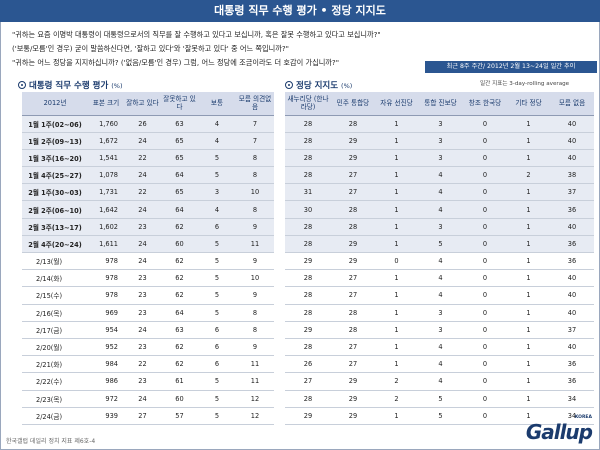 This screenshot has height=450, width=600. Describe the element at coordinates (572, 416) in the screenshot. I see `party-cell: 34` at that location.